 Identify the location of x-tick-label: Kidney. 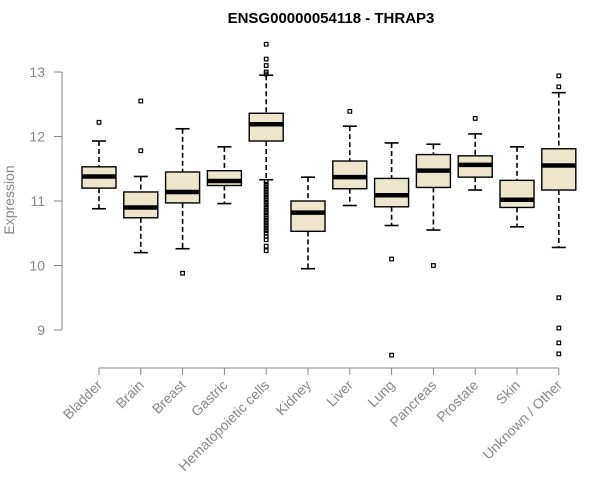
(294, 398).